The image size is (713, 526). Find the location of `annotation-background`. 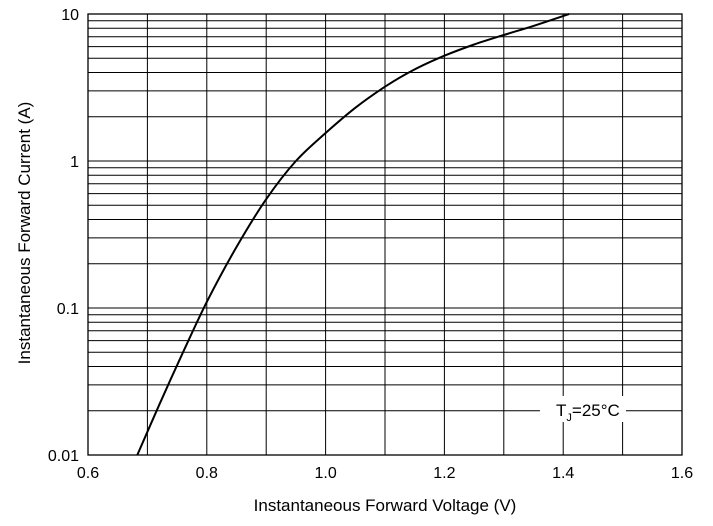

annotation-background is located at coordinates (583, 409).